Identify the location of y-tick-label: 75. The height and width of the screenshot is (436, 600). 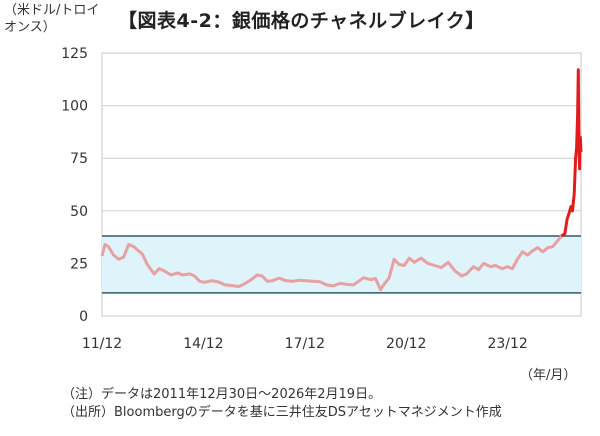
(79, 159).